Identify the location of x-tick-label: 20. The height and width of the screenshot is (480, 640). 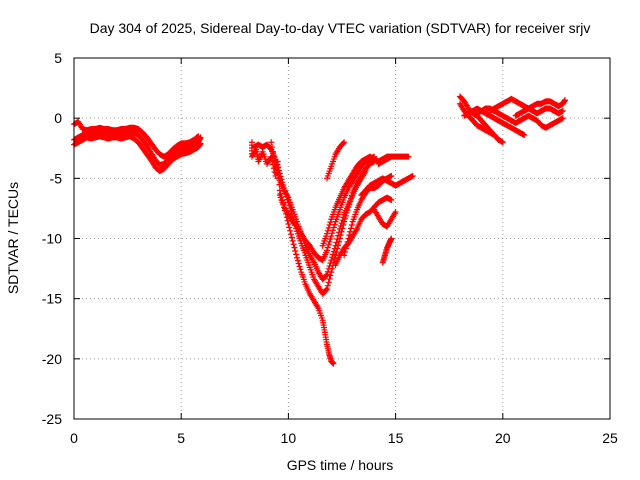
(503, 438).